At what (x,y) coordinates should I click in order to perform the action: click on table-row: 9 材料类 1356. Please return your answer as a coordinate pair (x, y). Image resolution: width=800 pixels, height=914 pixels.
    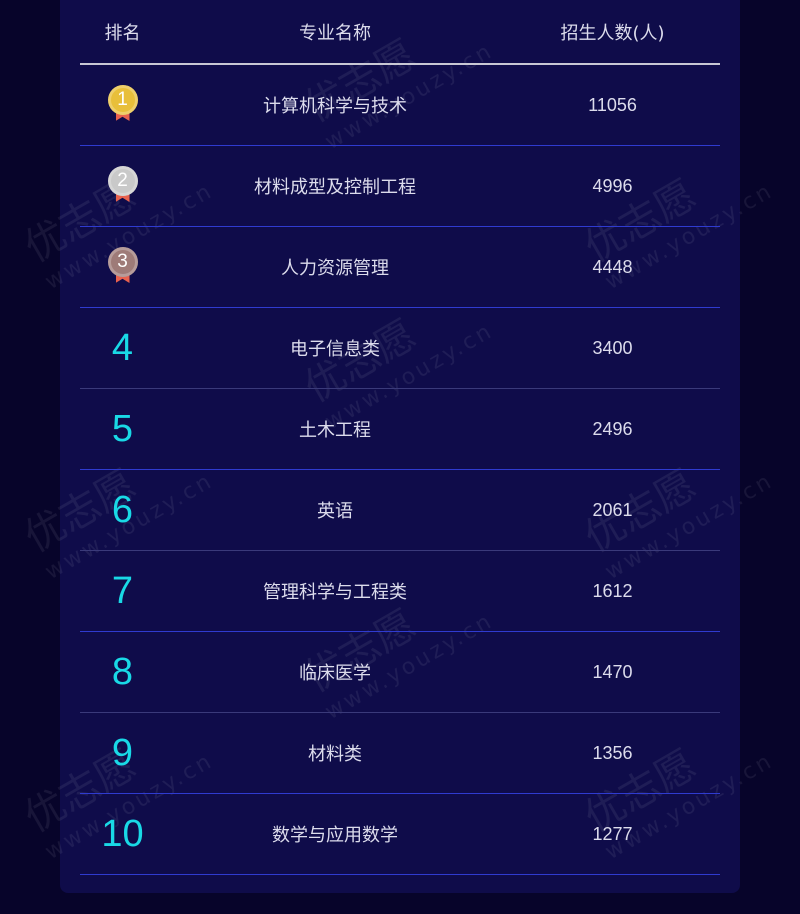
    Looking at the image, I should click on (400, 753).